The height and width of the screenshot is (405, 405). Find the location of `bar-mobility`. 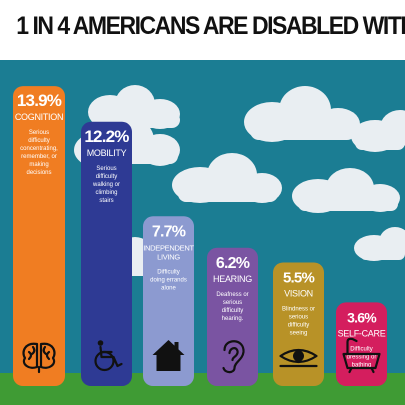

bar-mobility is located at coordinates (106, 254).